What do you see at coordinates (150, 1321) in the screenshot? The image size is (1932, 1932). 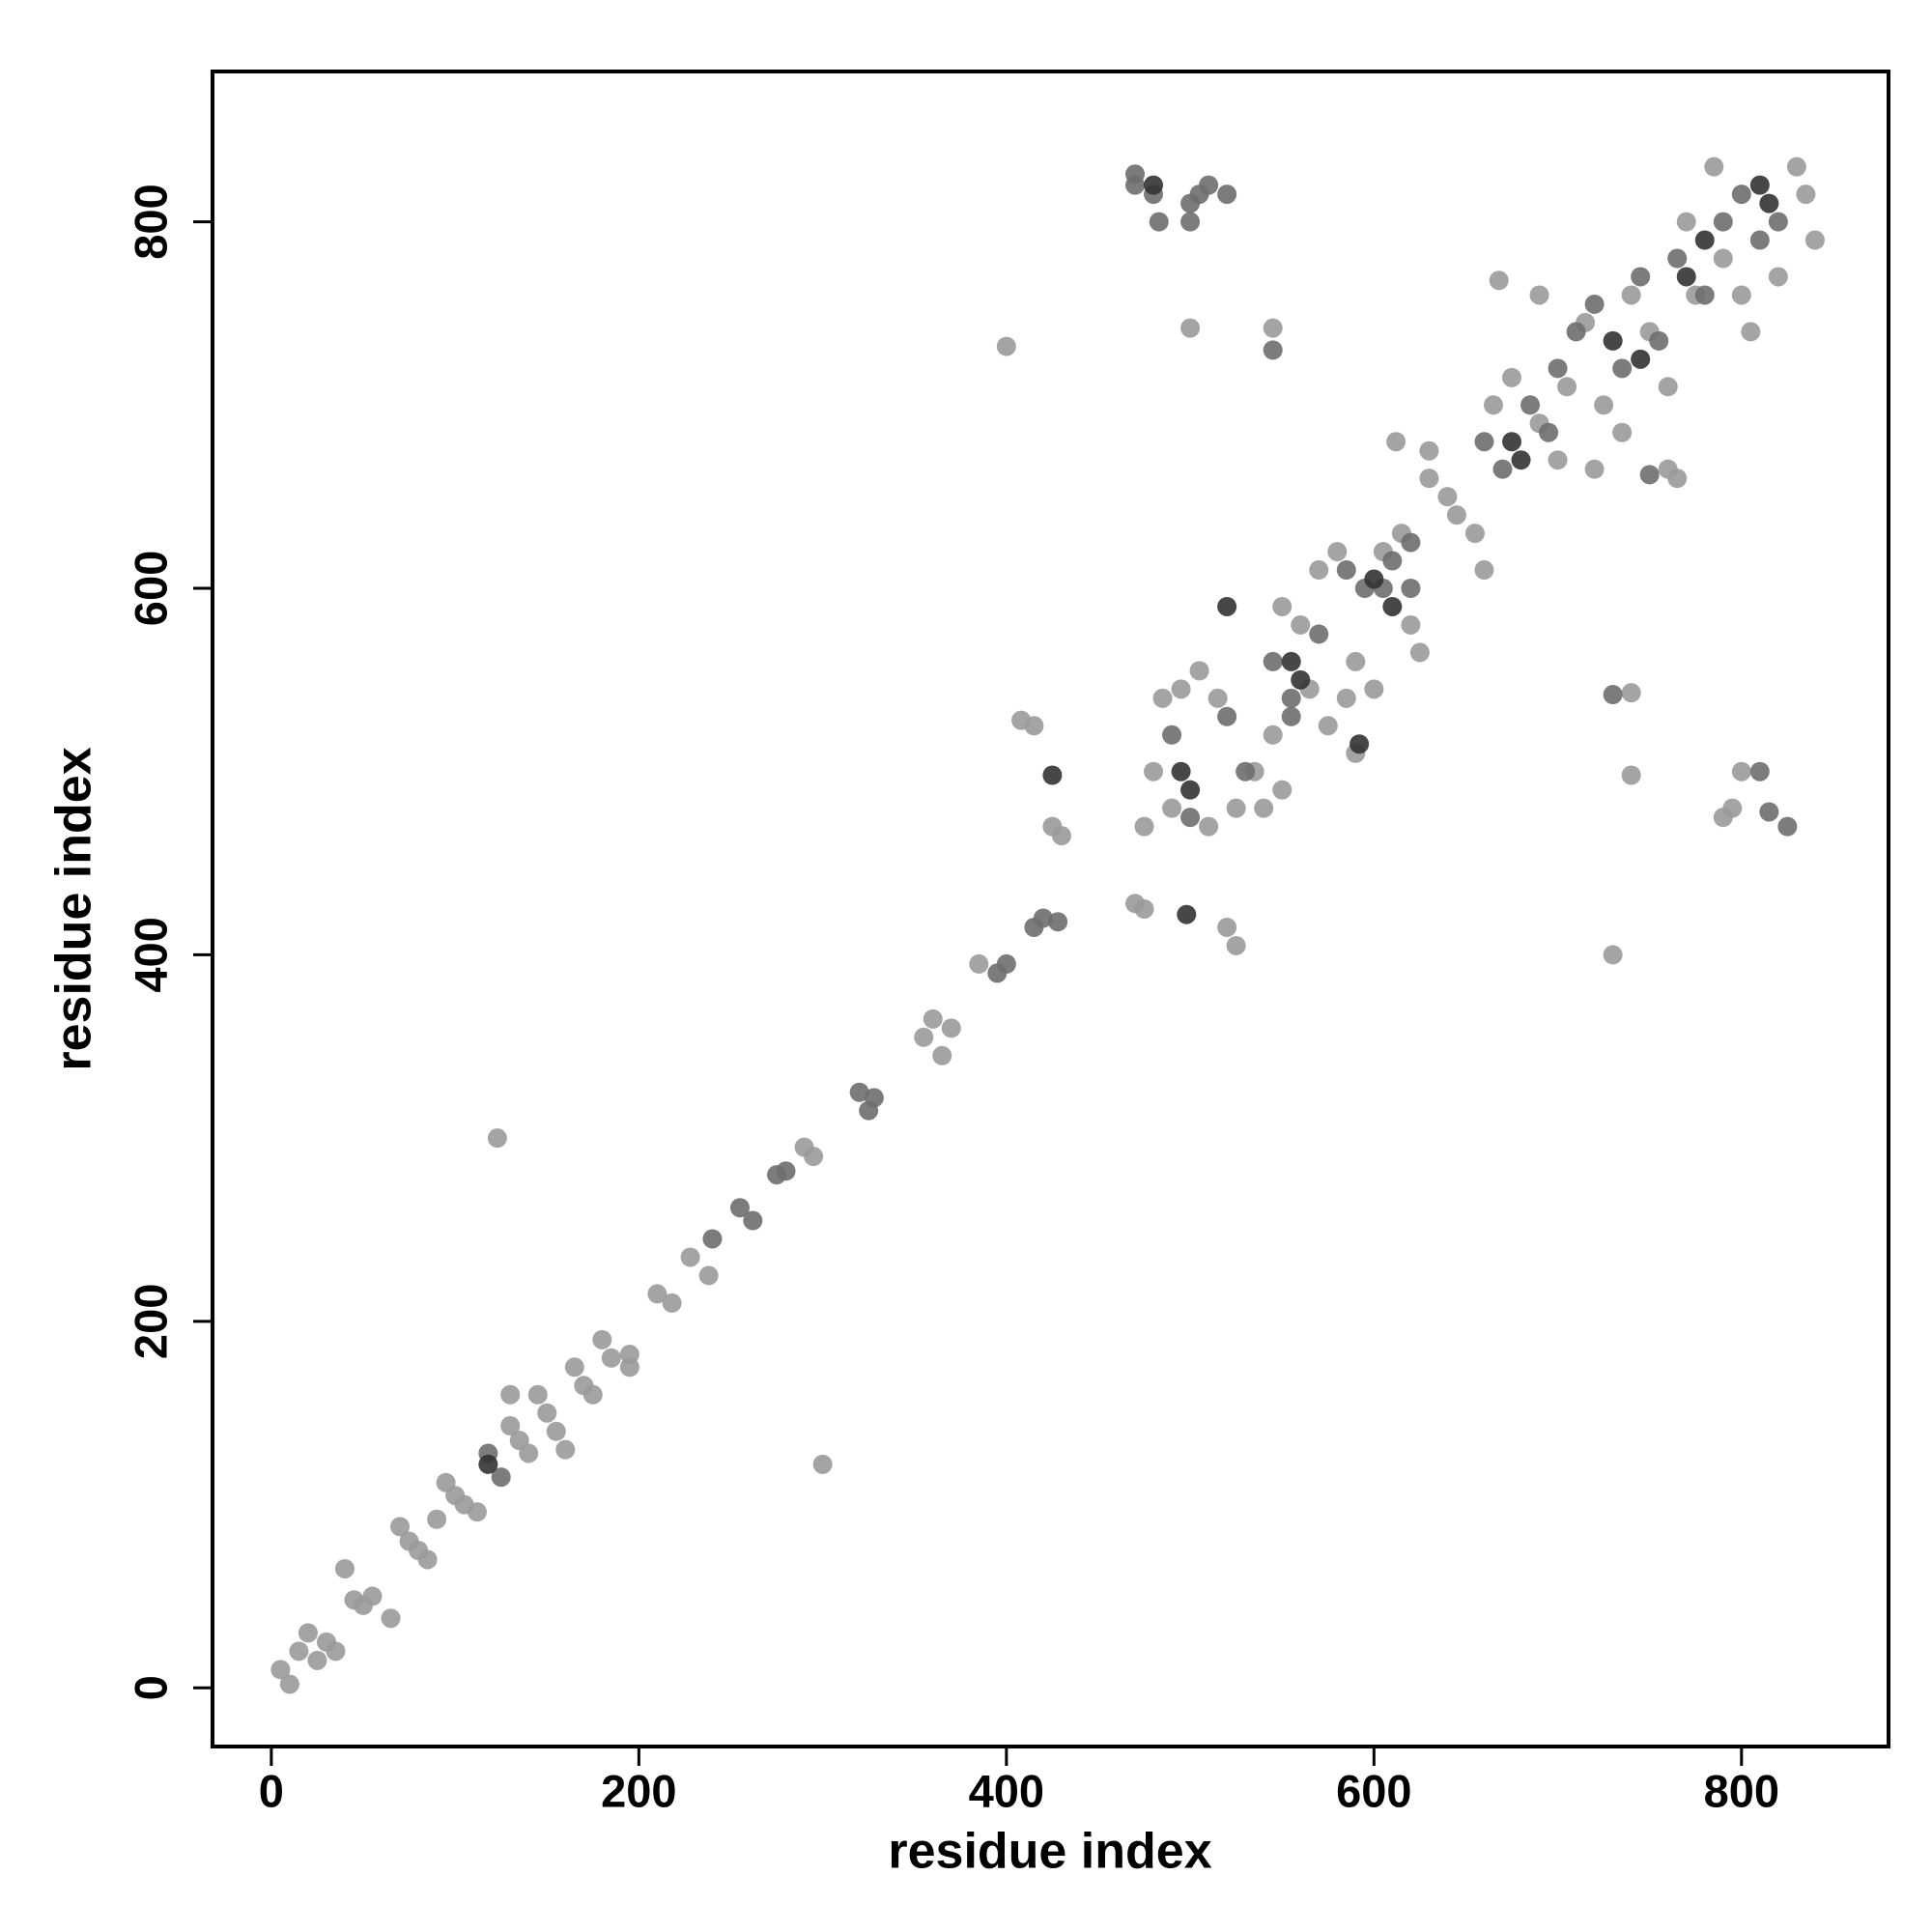 I see `y-tick-label: 200` at bounding box center [150, 1321].